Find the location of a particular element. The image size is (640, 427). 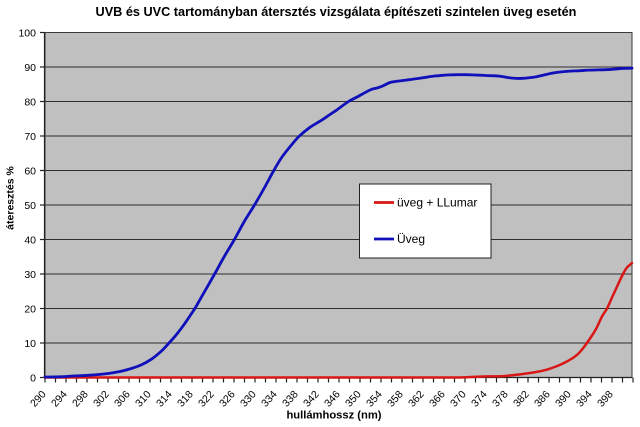

svg-text: 80 is located at coordinates (30, 103).